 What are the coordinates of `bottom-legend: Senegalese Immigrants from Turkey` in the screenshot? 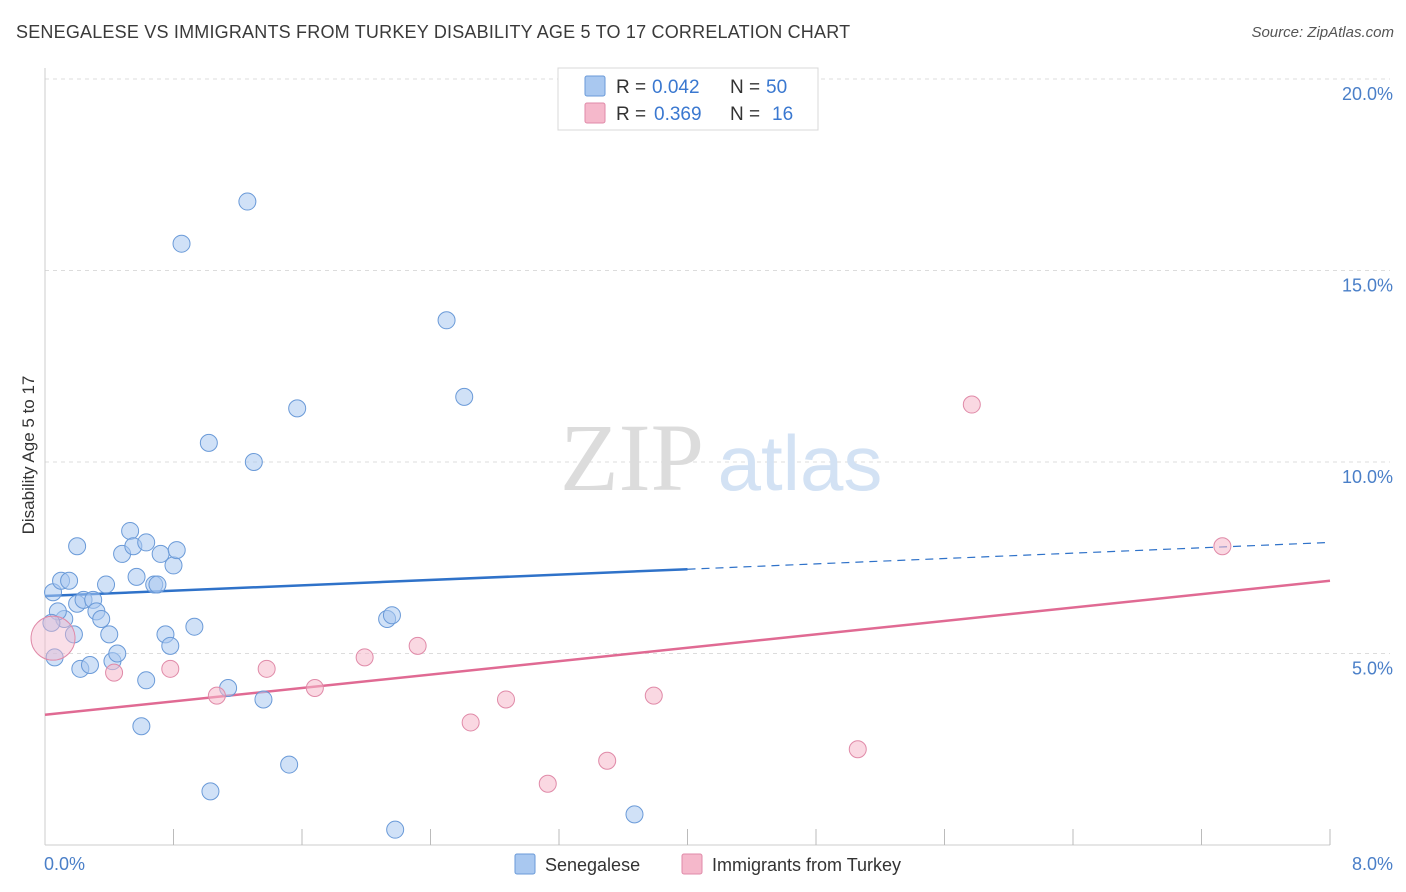 It's located at (707, 864).